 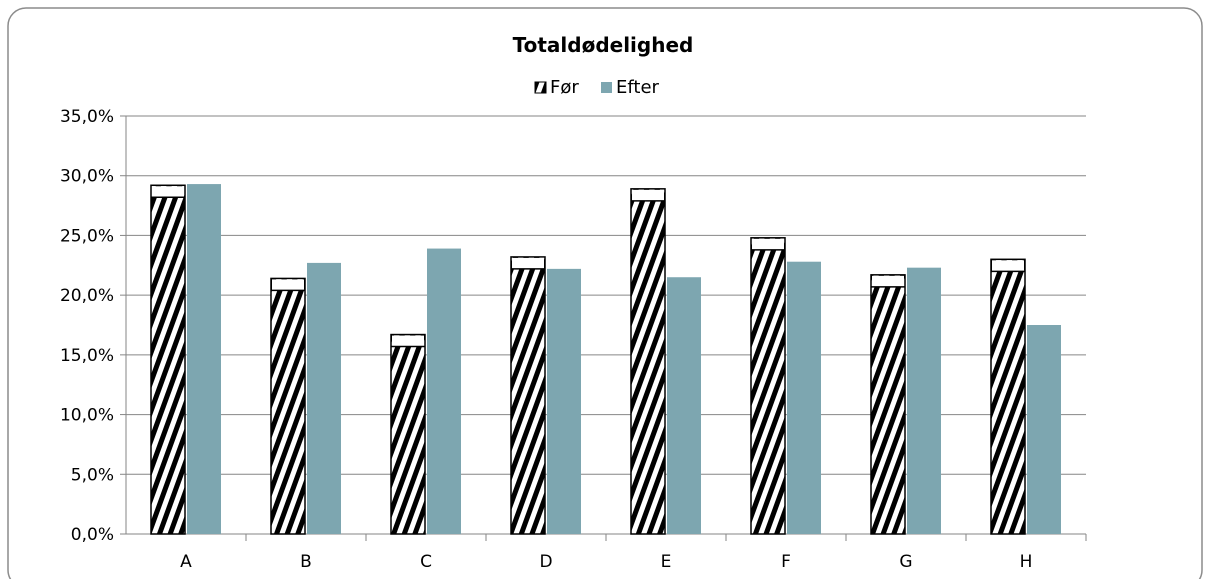 What do you see at coordinates (1026, 562) in the screenshot?
I see `x-tick-label: H` at bounding box center [1026, 562].